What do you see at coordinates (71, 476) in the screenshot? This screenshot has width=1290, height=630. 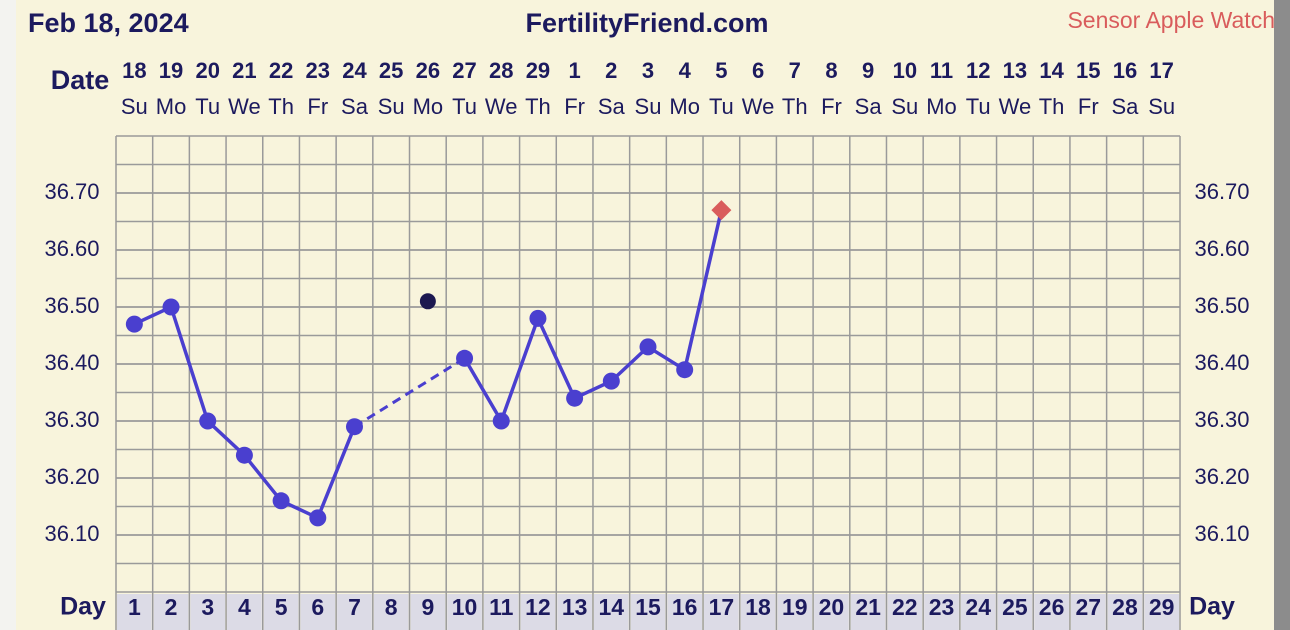 I see `y-tick-label: 36.20` at bounding box center [71, 476].